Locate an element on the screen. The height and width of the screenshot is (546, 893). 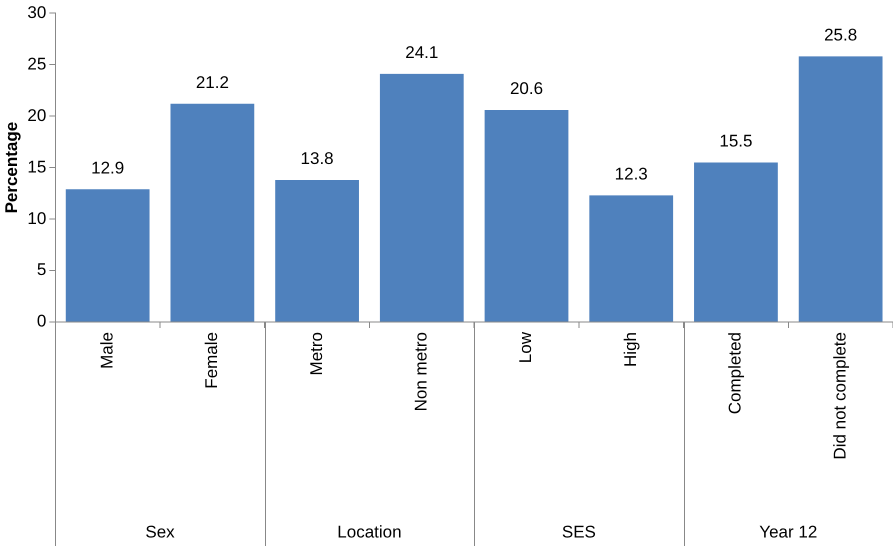
y-tick-label: 25 is located at coordinates (36, 64).